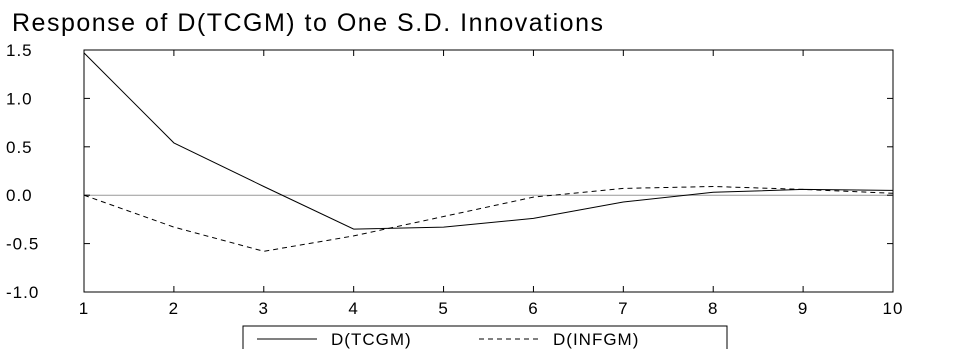 This screenshot has width=957, height=349. Describe the element at coordinates (353, 308) in the screenshot. I see `x-tick-label: 4` at that location.